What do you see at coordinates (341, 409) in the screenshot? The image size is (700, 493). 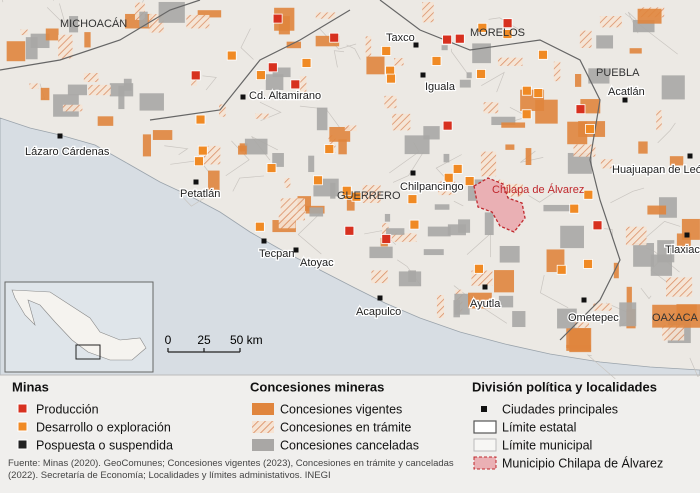 I see `legend-item: Concesiones vigentes` at bounding box center [341, 409].